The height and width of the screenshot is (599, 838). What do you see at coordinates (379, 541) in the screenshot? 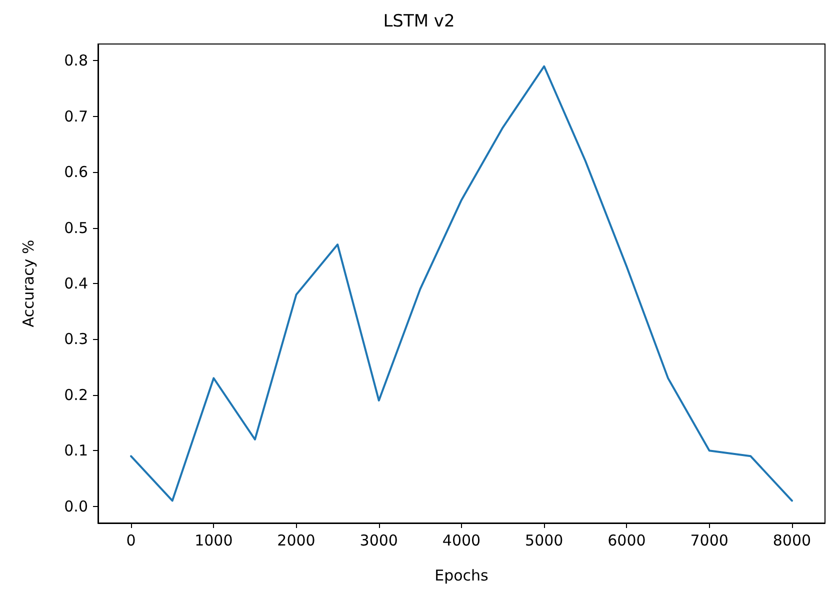
I see `x-tick-label: 3000` at bounding box center [379, 541].